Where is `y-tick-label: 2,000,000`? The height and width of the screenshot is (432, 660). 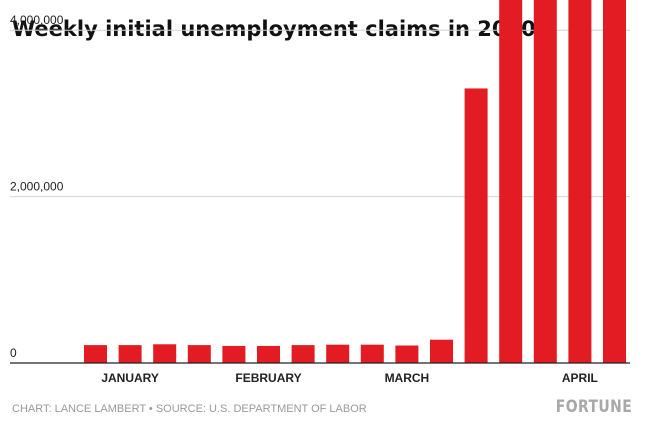
y-tick-label: 2,000,000 is located at coordinates (37, 187).